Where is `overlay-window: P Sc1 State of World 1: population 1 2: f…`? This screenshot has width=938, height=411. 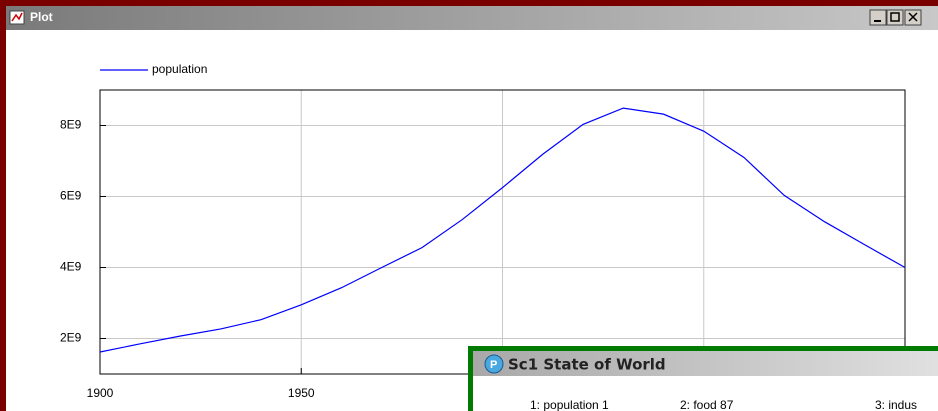
overlay-window: P Sc1 State of World 1: population 1 2: f… is located at coordinates (703, 378).